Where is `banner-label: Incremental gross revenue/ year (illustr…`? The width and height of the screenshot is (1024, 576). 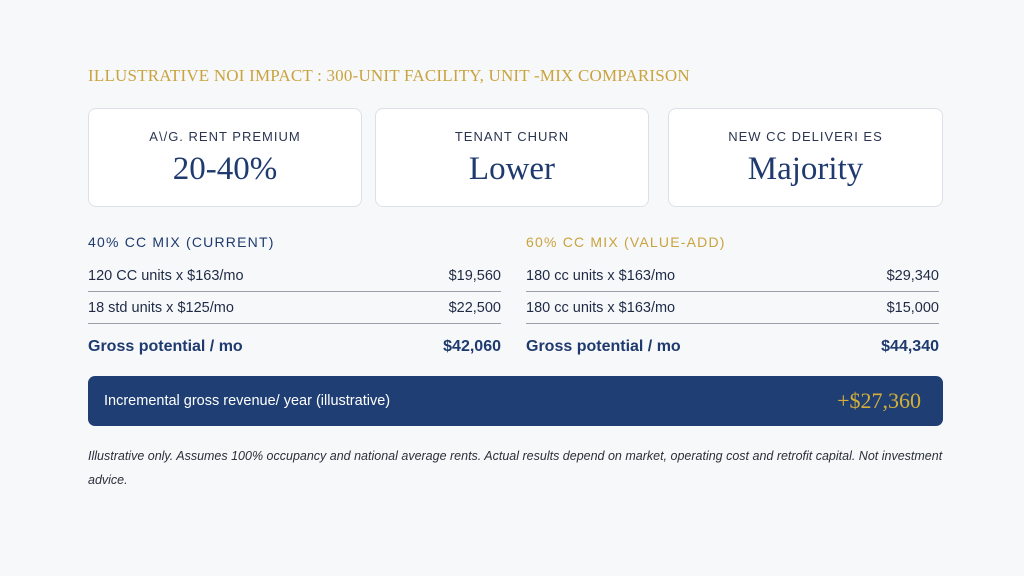
banner-label: Incremental gross revenue/ year (illustr… is located at coordinates (247, 401).